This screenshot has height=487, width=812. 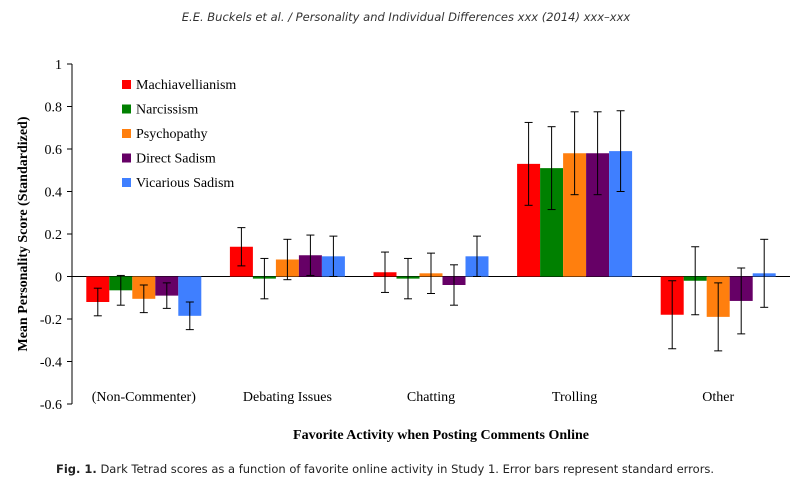 What do you see at coordinates (144, 397) in the screenshot?
I see `x-category-label: (Non-Commenter)` at bounding box center [144, 397].